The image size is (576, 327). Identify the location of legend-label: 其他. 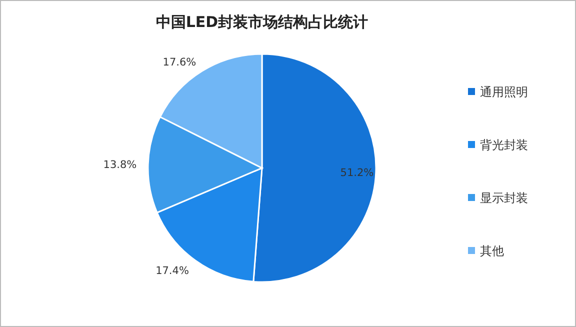
(492, 251).